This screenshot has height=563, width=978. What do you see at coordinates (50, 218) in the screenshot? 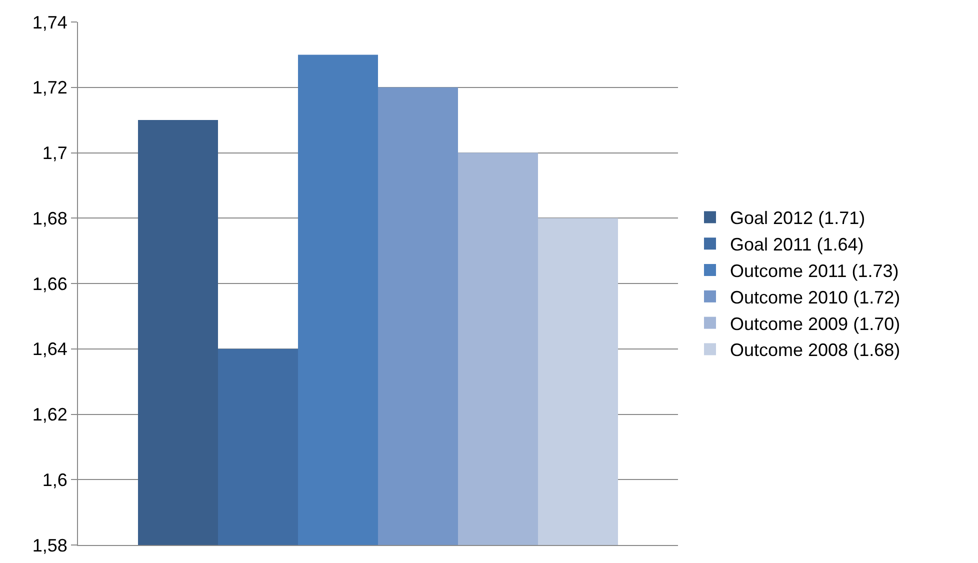
I see `y-tick-label: 1,68` at bounding box center [50, 218].